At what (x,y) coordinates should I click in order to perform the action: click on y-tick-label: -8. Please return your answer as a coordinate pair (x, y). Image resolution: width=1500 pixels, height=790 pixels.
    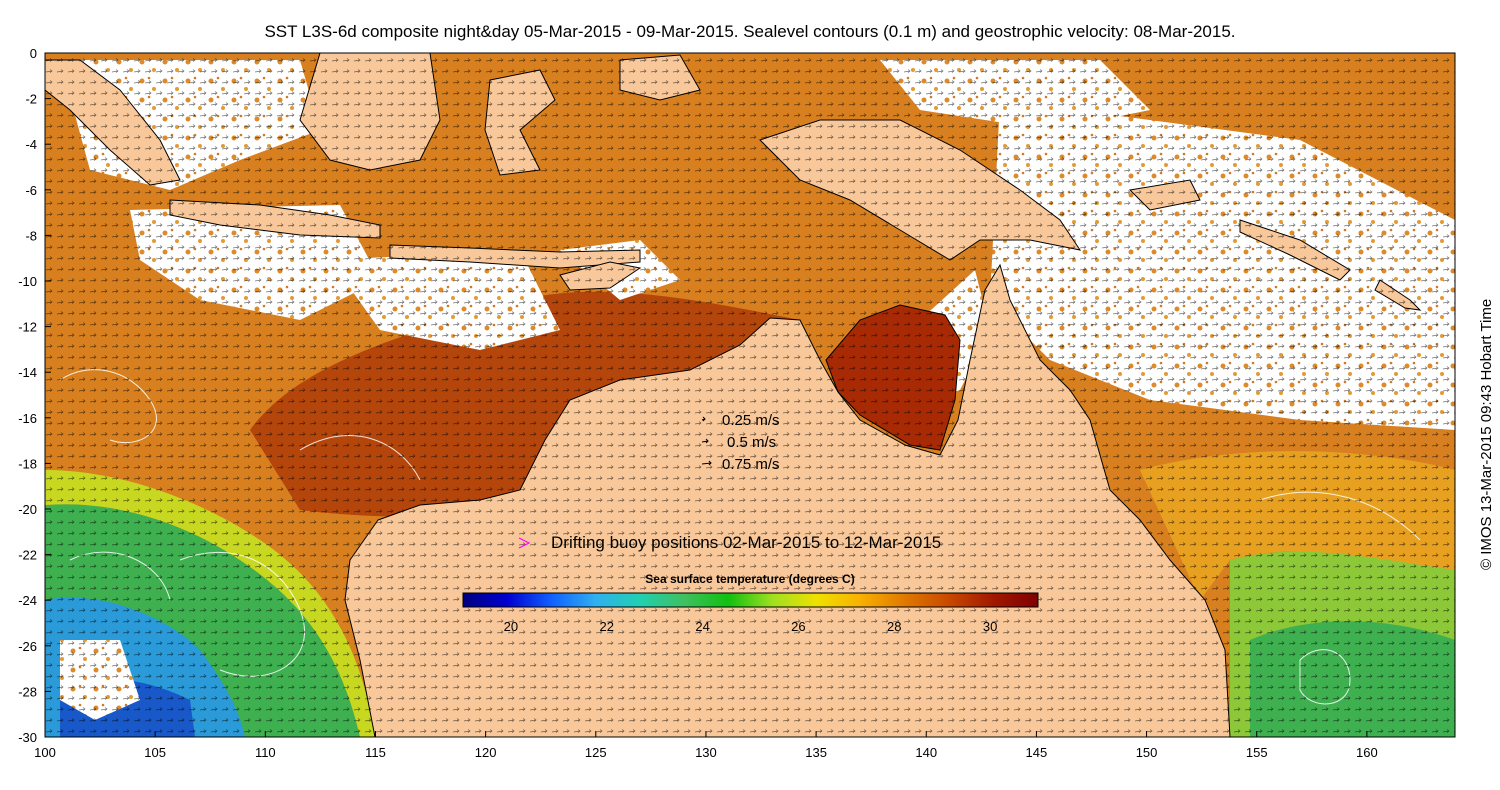
    Looking at the image, I should click on (31, 235).